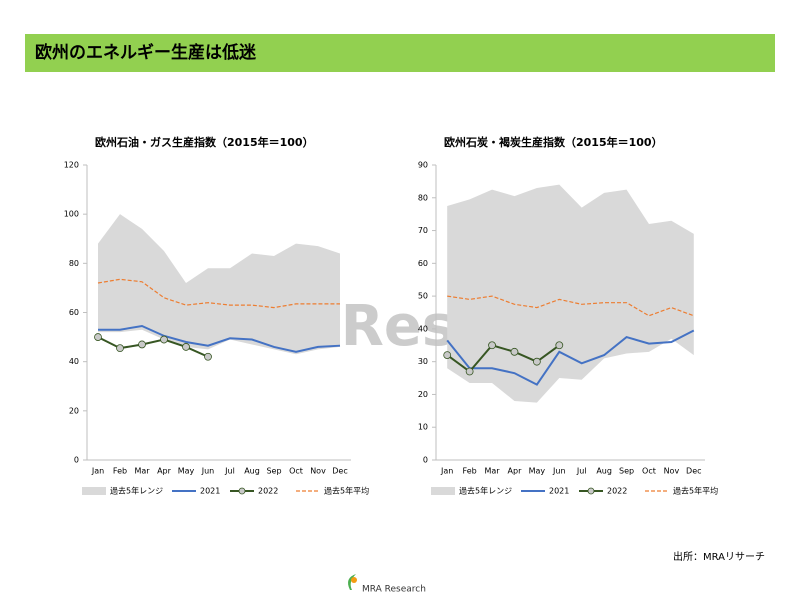 This screenshot has height=604, width=800. What do you see at coordinates (398, 326) in the screenshot?
I see `watermark: Res` at bounding box center [398, 326].